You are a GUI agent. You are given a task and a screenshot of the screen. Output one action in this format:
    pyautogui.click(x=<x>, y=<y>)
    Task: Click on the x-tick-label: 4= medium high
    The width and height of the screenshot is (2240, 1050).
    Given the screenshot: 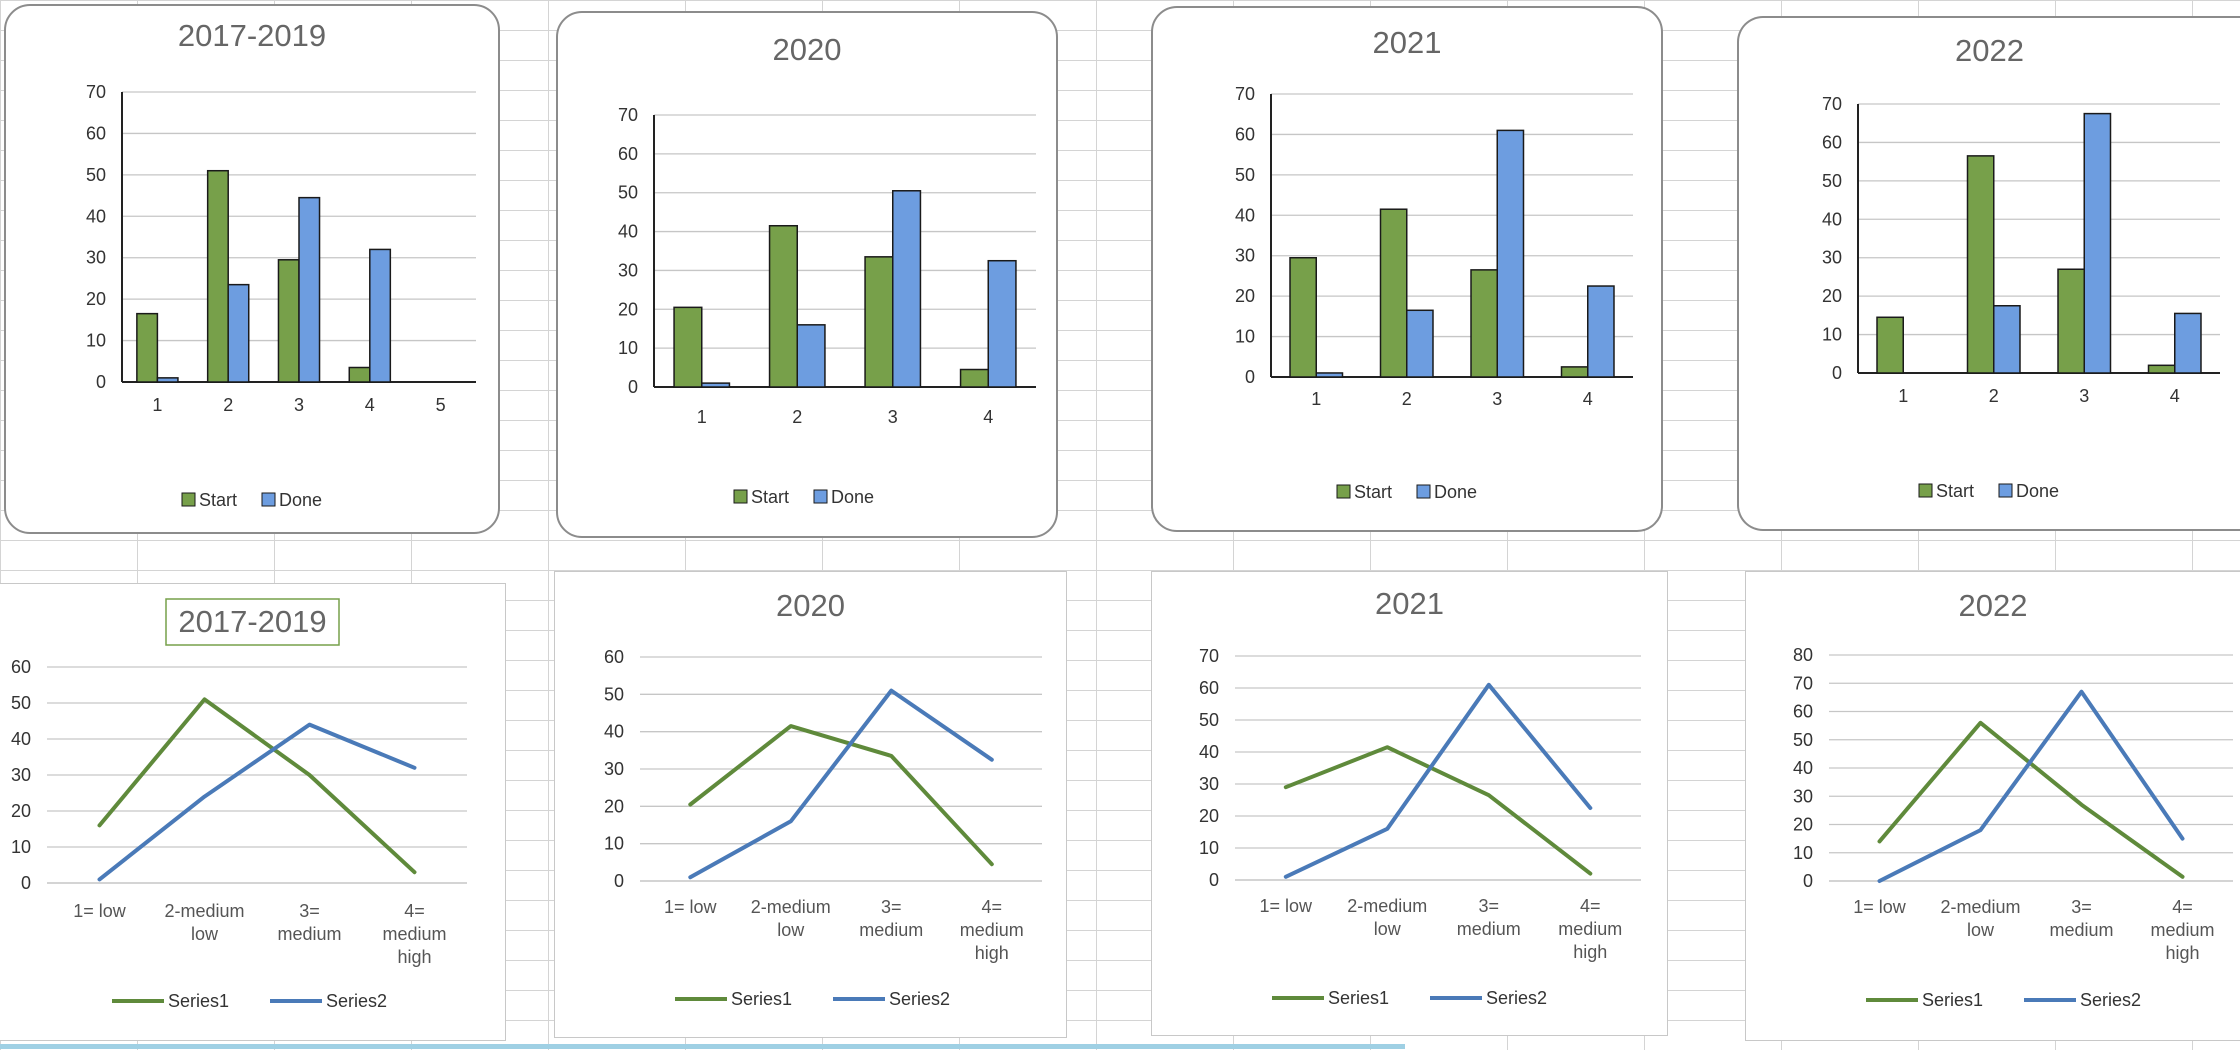 What is the action you would take?
    pyautogui.click(x=2182, y=930)
    